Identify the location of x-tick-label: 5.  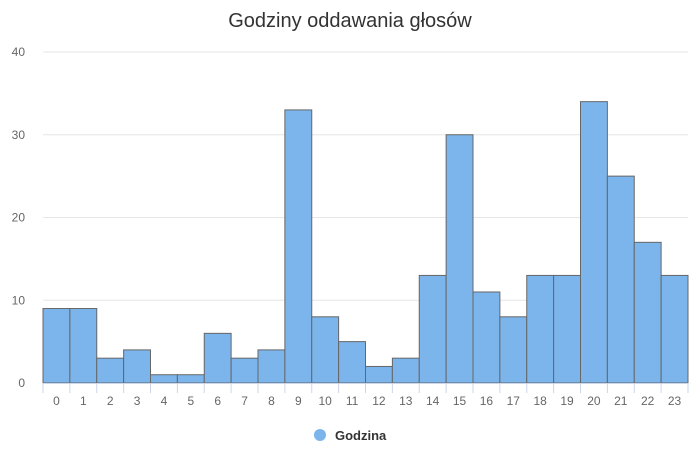
(190, 401).